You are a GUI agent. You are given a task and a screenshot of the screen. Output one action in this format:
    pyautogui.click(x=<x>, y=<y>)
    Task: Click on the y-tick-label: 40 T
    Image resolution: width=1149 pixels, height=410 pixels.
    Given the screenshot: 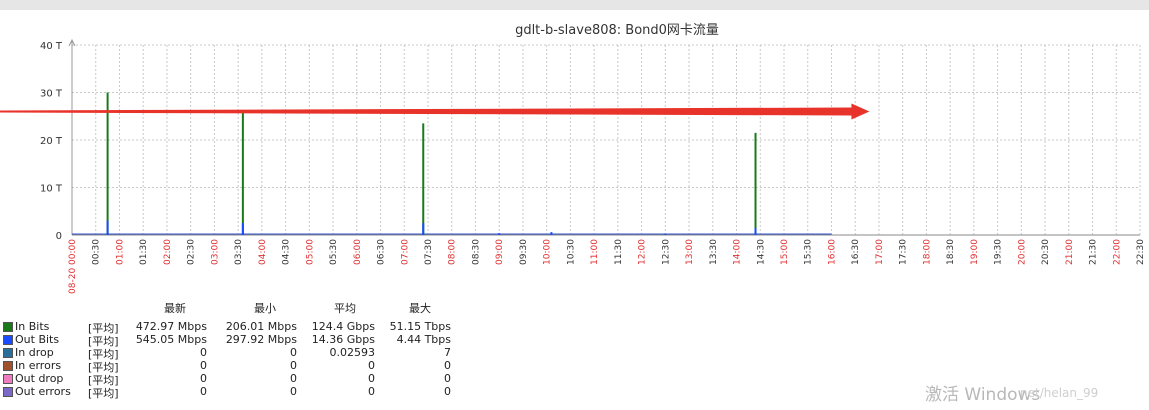 What is the action you would take?
    pyautogui.click(x=51, y=46)
    